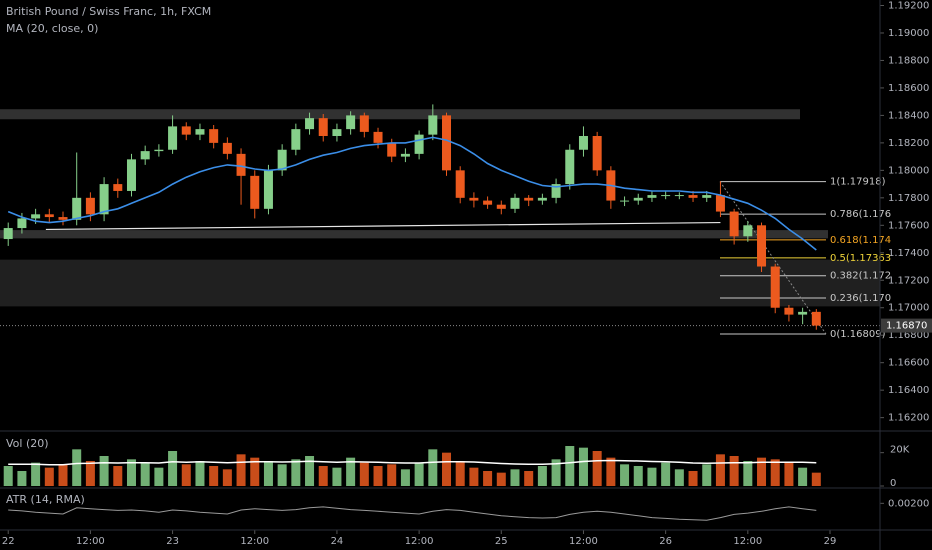 The image size is (932, 550). Describe the element at coordinates (908, 88) in the screenshot. I see `y-tick-label: 1.18600` at that location.